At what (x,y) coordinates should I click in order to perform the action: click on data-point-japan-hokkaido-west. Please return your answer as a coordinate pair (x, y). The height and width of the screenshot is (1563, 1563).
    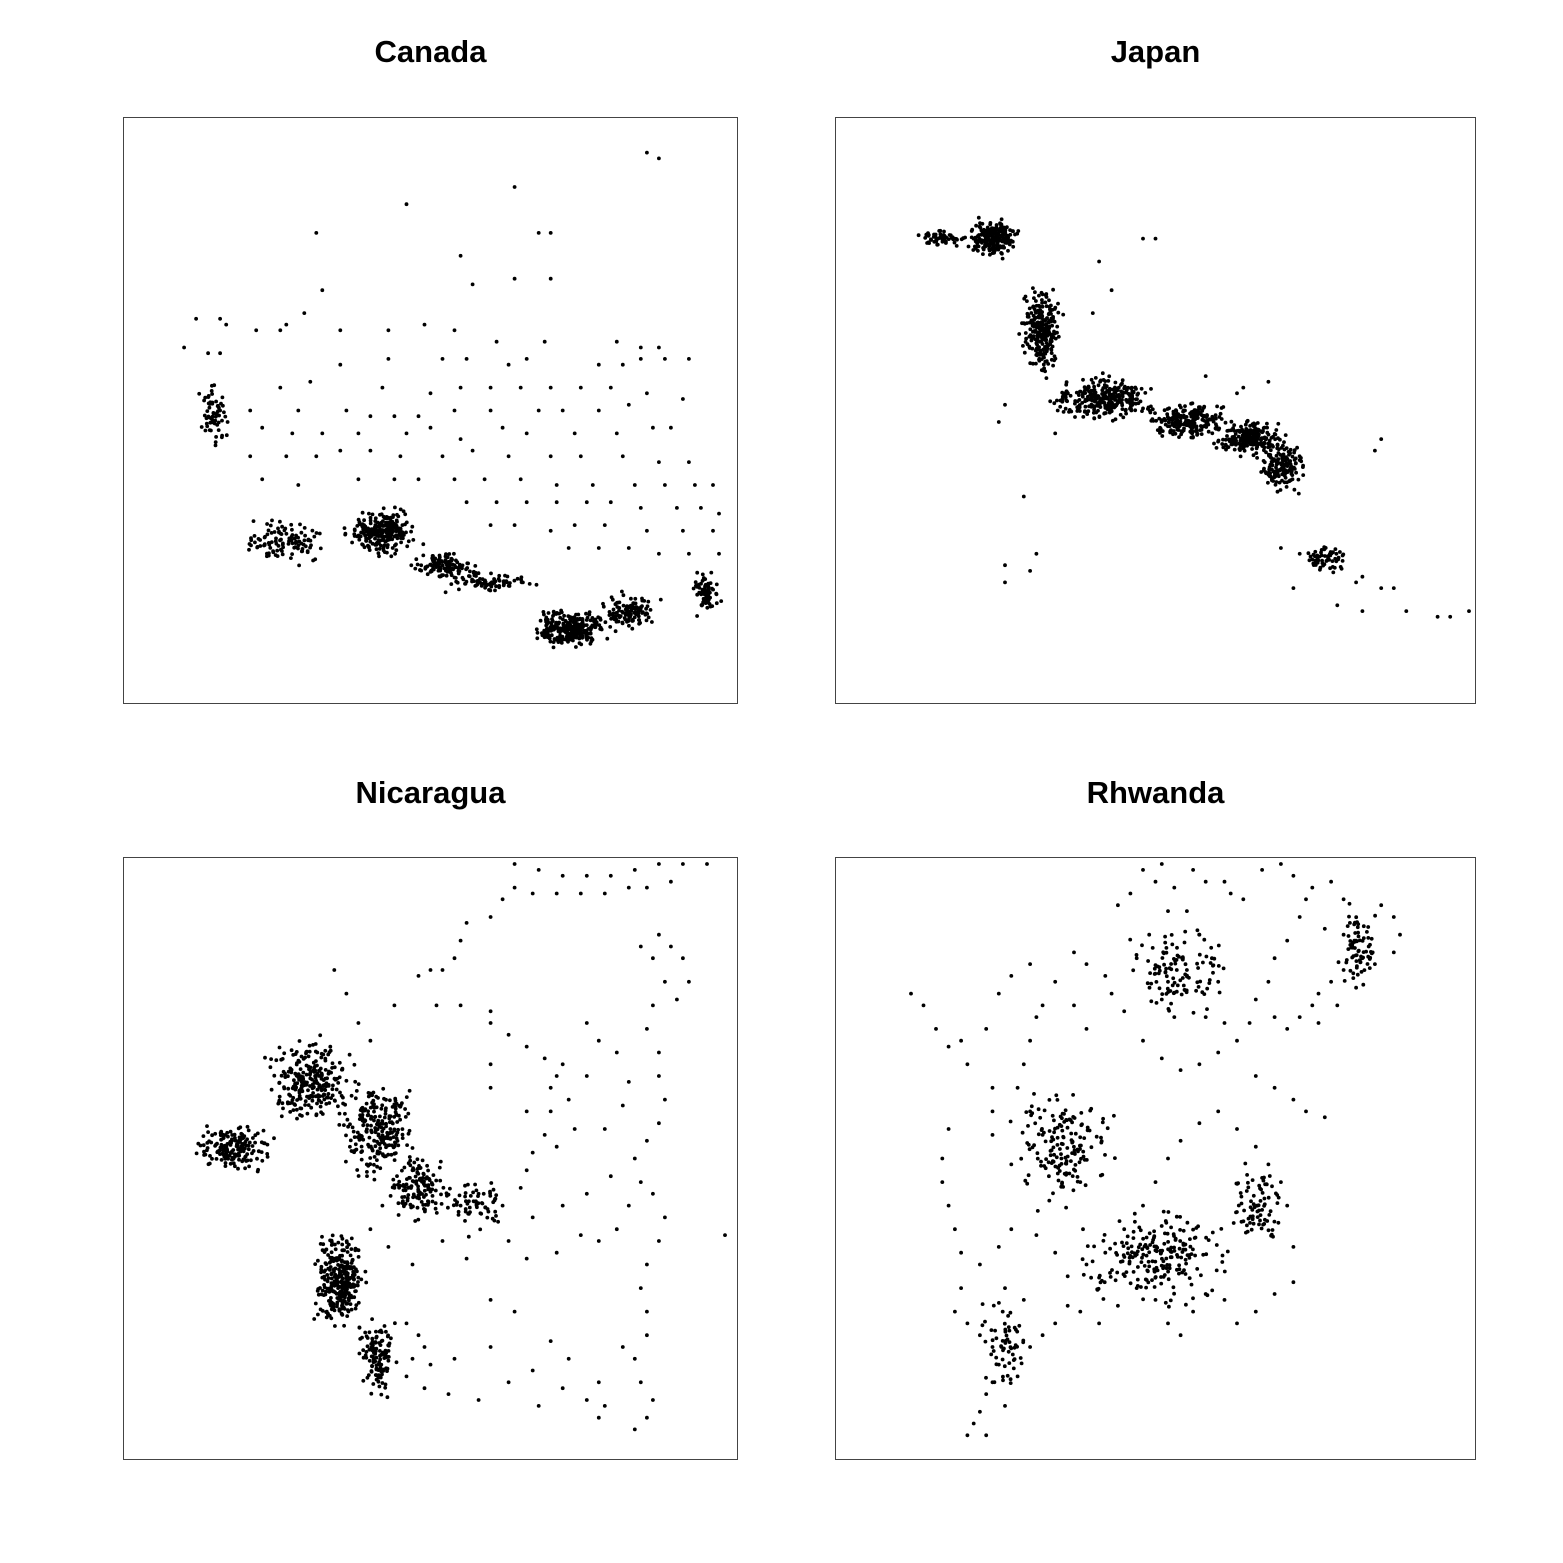
    Looking at the image, I should click on (937, 244).